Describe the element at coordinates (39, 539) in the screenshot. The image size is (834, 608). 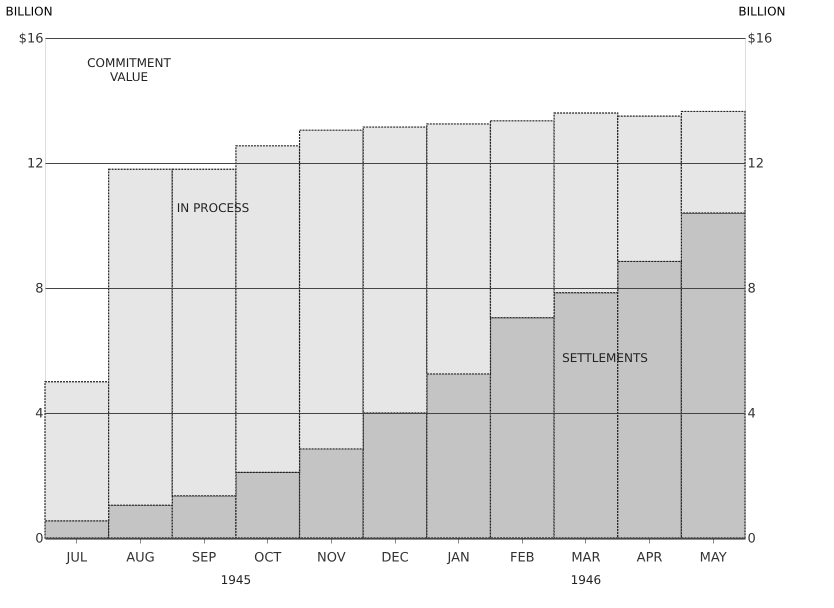
I see `y-tick-label: 0` at that location.